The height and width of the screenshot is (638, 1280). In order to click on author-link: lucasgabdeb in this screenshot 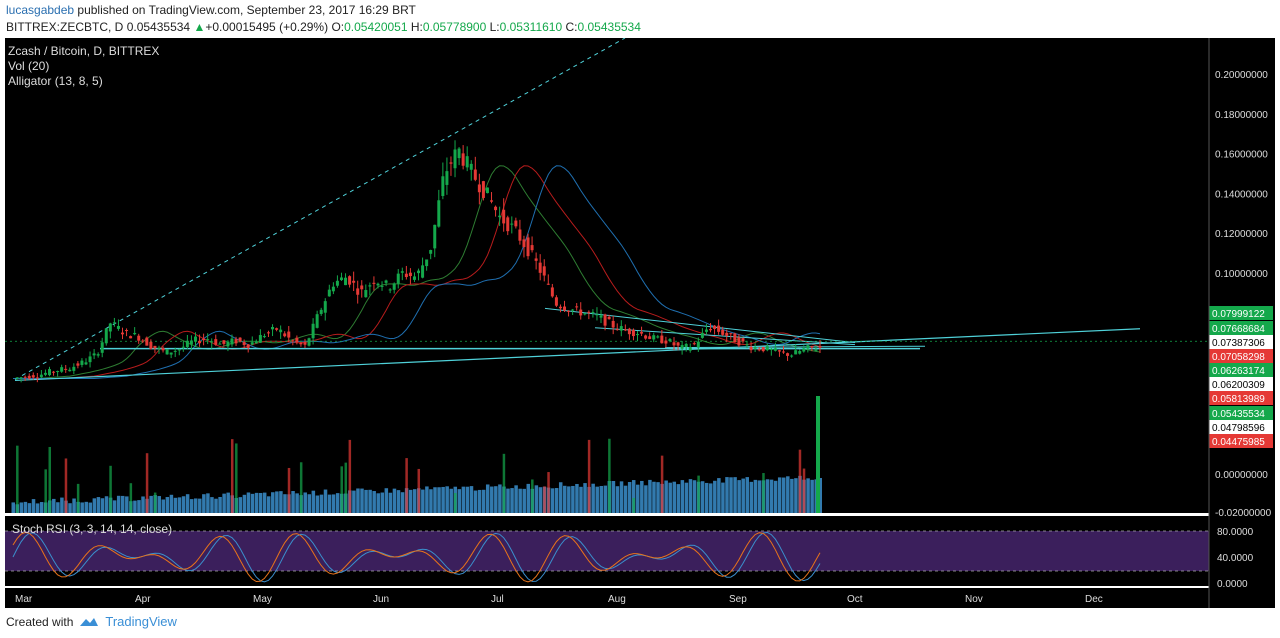, I will do `click(40, 10)`.